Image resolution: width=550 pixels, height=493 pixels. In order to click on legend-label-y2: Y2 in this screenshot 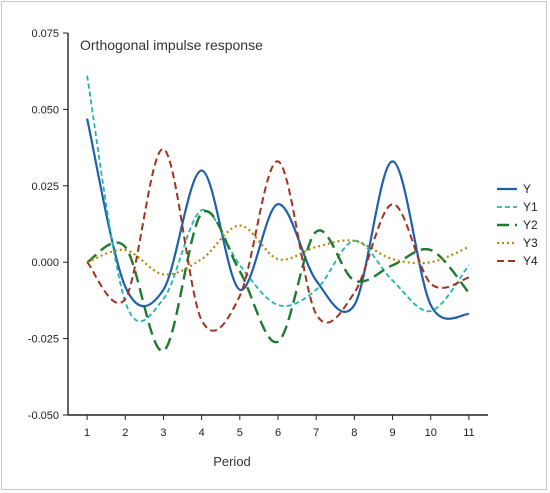, I will do `click(530, 225)`.